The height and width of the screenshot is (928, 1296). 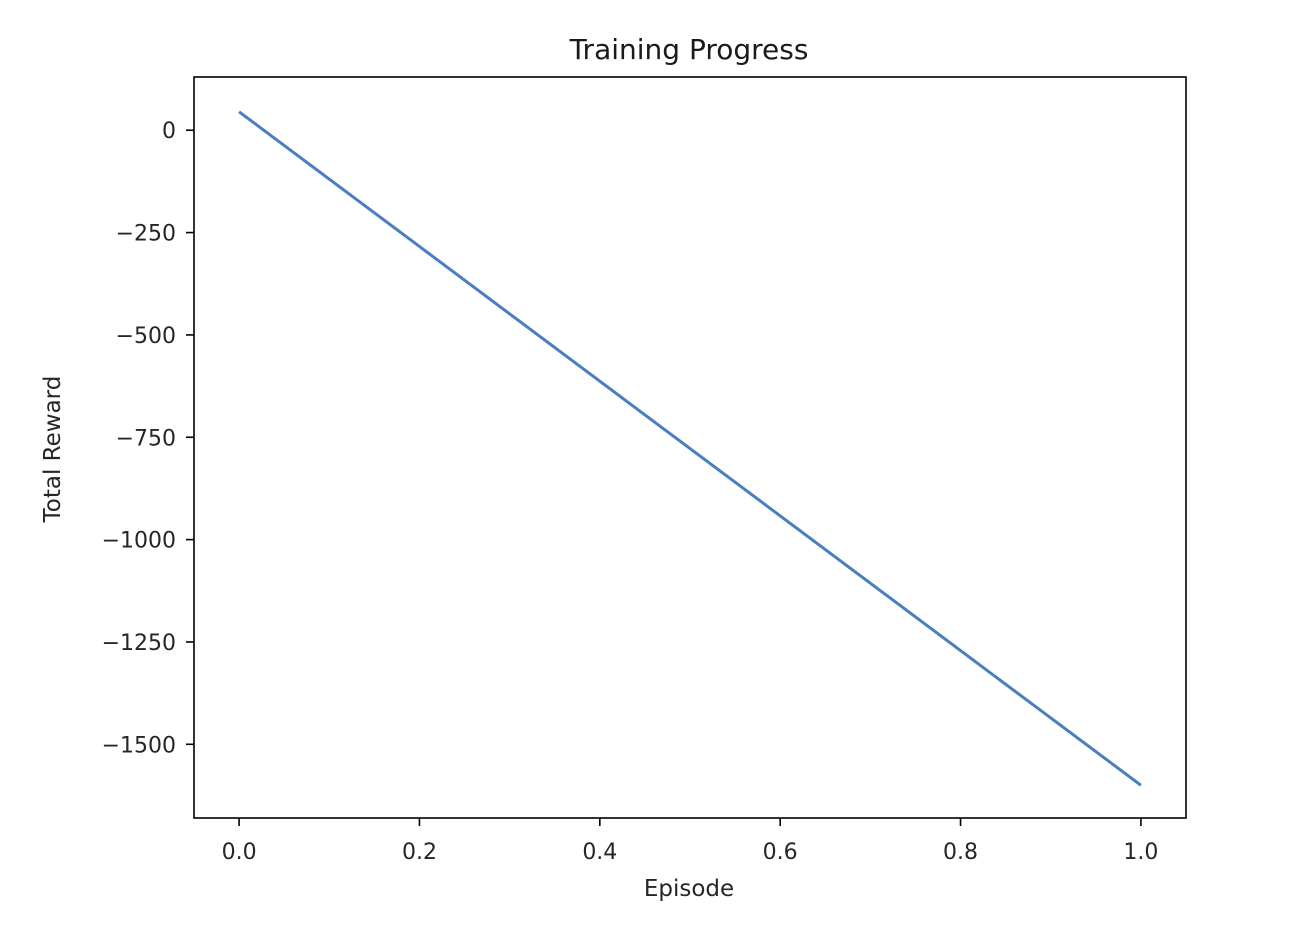 I want to click on x-tick-label: 0.2, so click(x=419, y=852).